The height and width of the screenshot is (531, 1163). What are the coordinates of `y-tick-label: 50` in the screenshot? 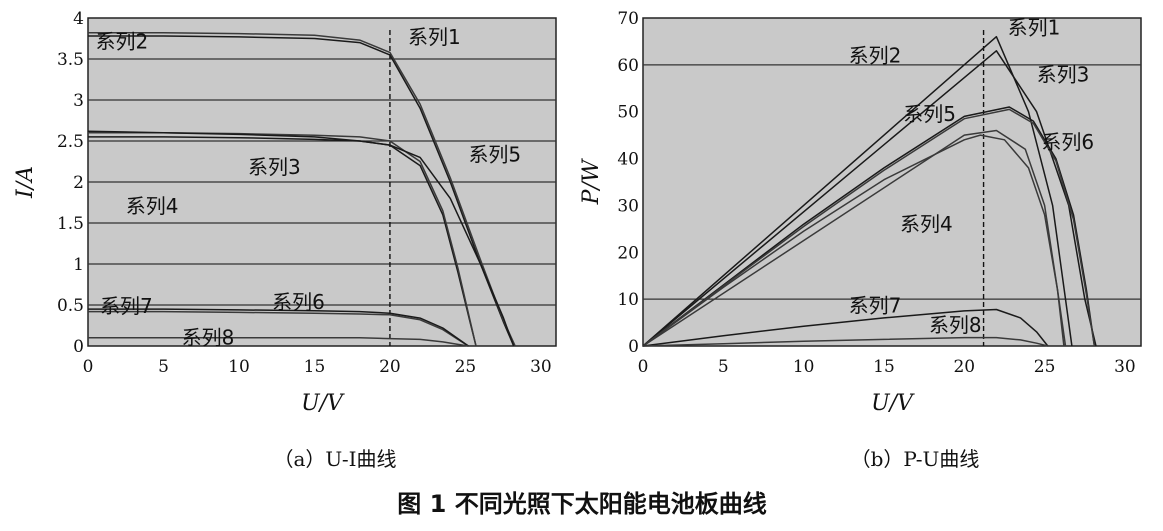 It's located at (628, 113).